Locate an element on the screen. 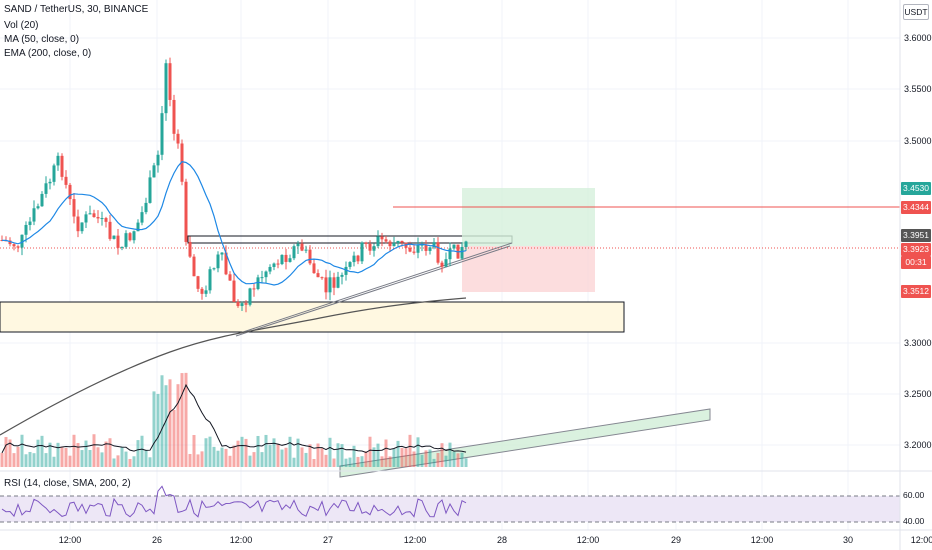 Image resolution: width=932 pixels, height=550 pixels. indicator-ma: MA (50, close, 0) is located at coordinates (42, 39).